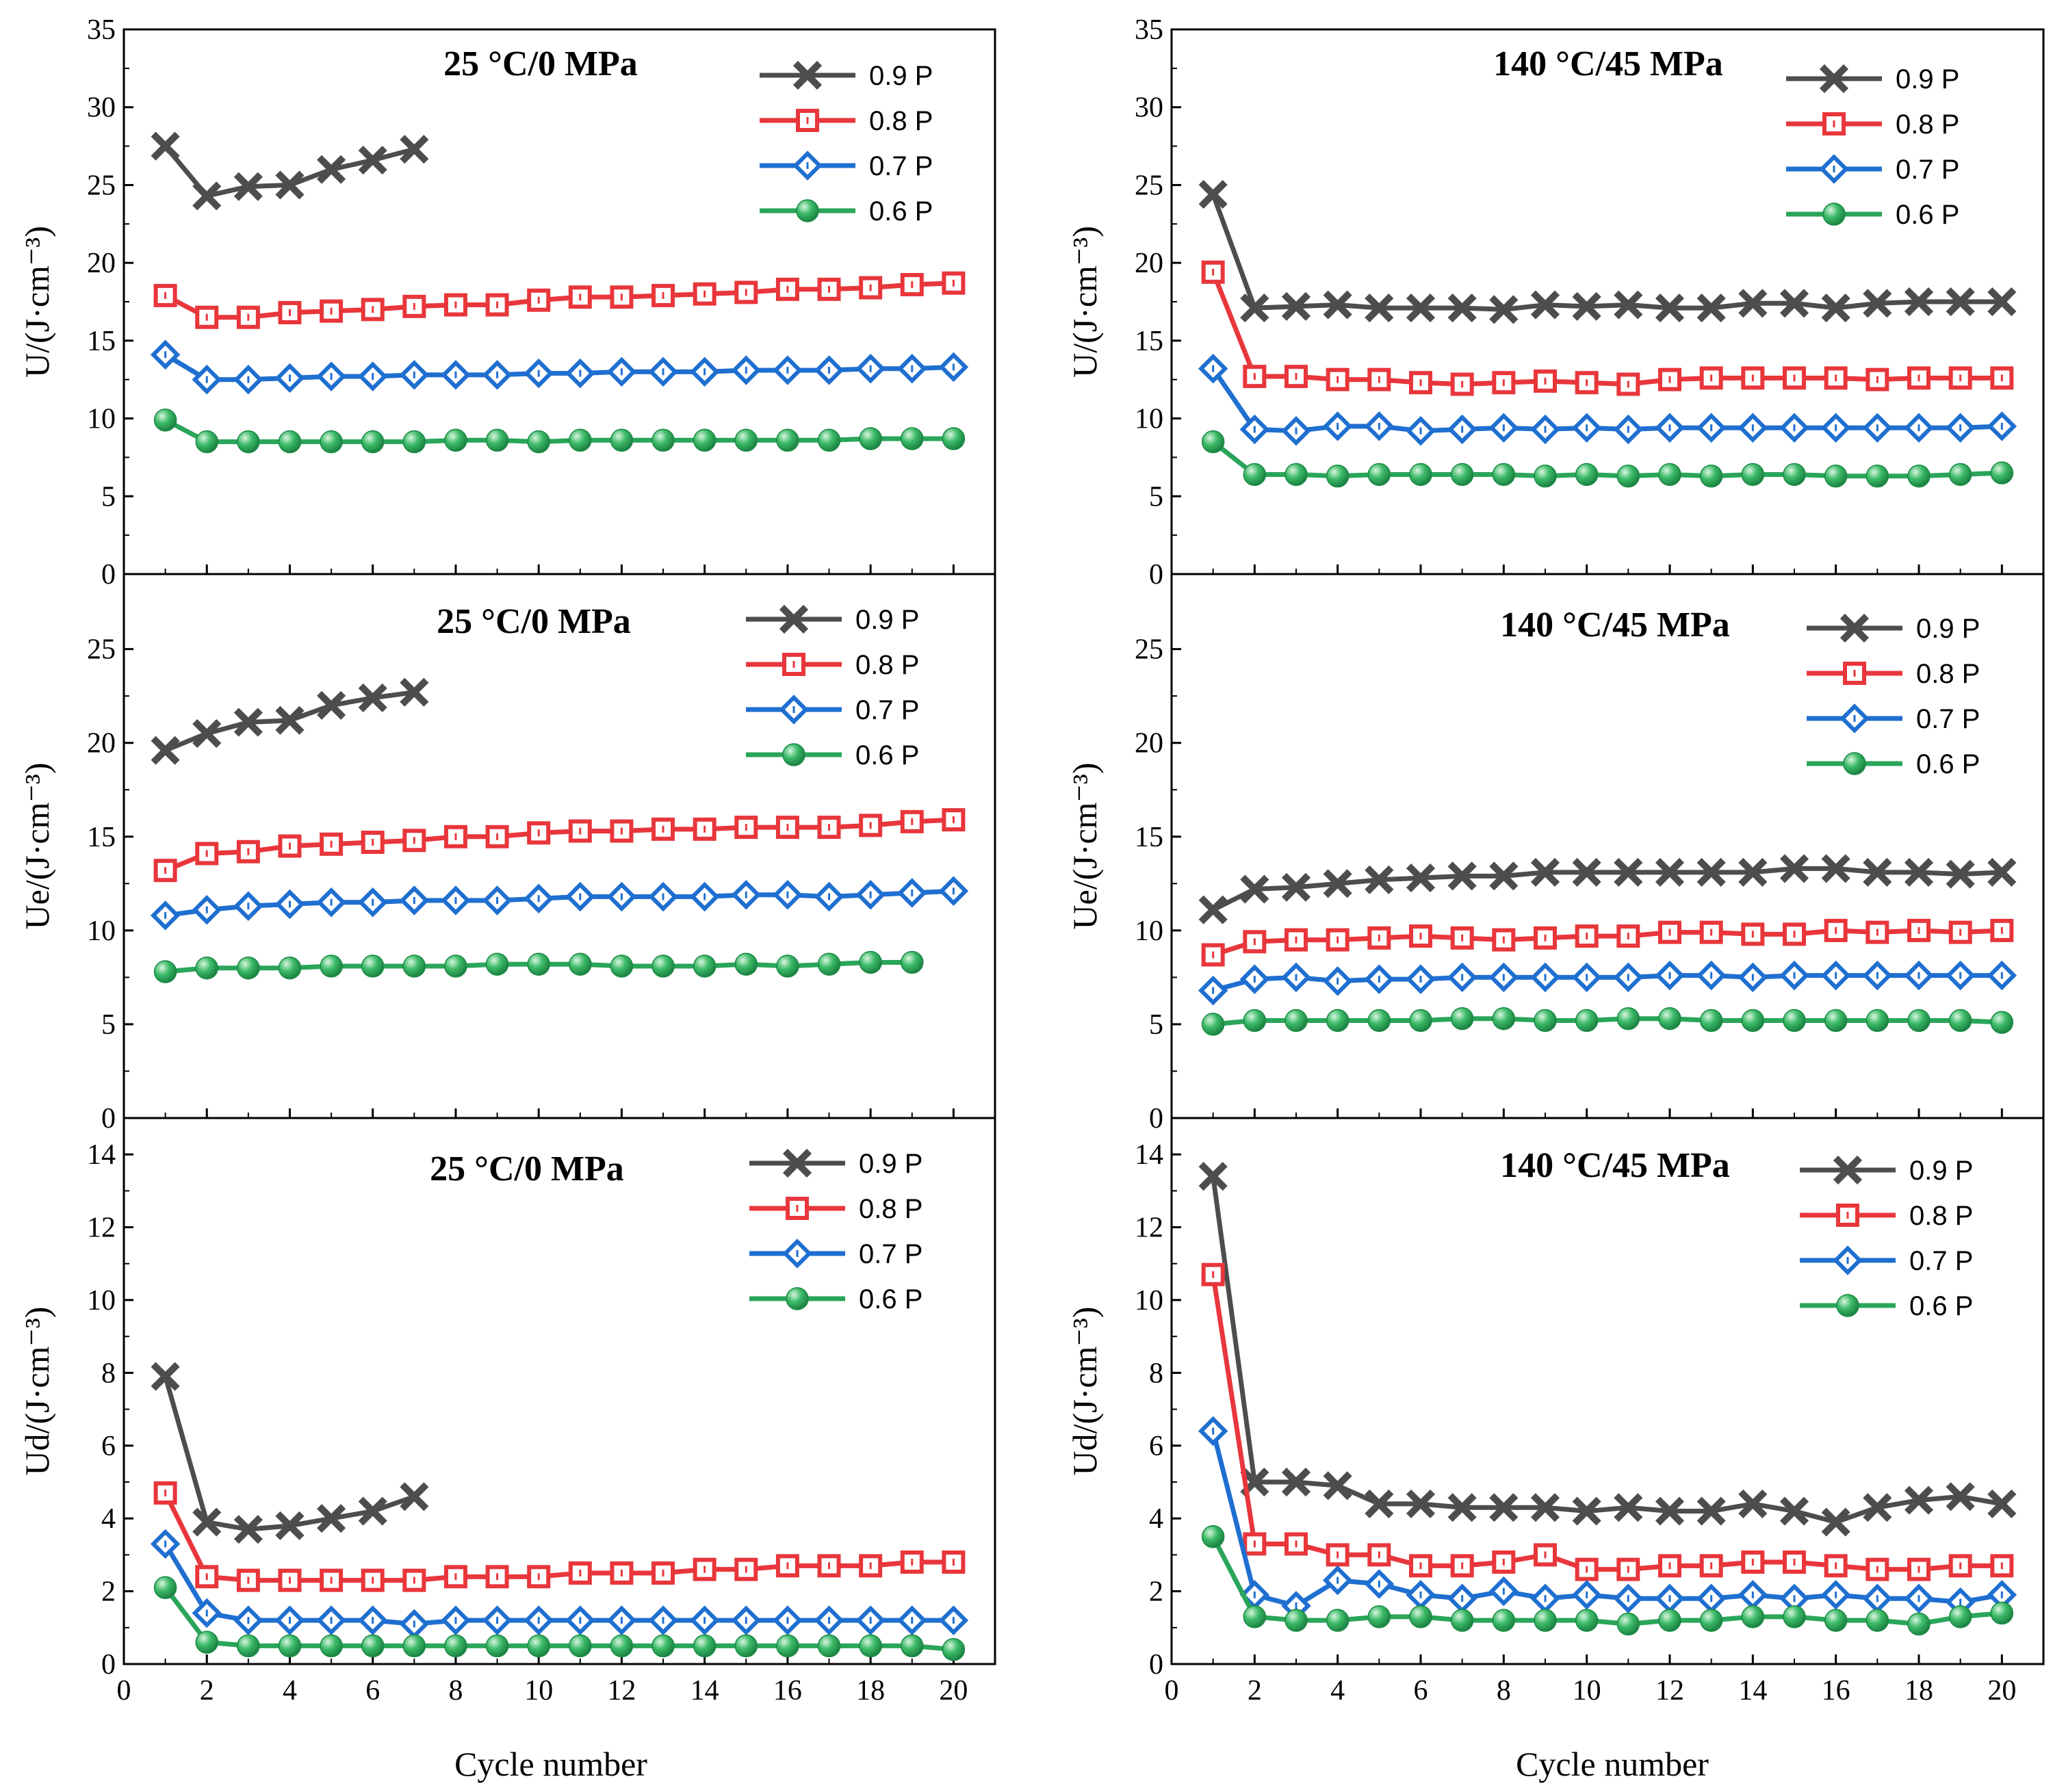  Describe the element at coordinates (37, 845) in the screenshot. I see `y-axis-title: Ue/(J·cm⁻³)` at that location.